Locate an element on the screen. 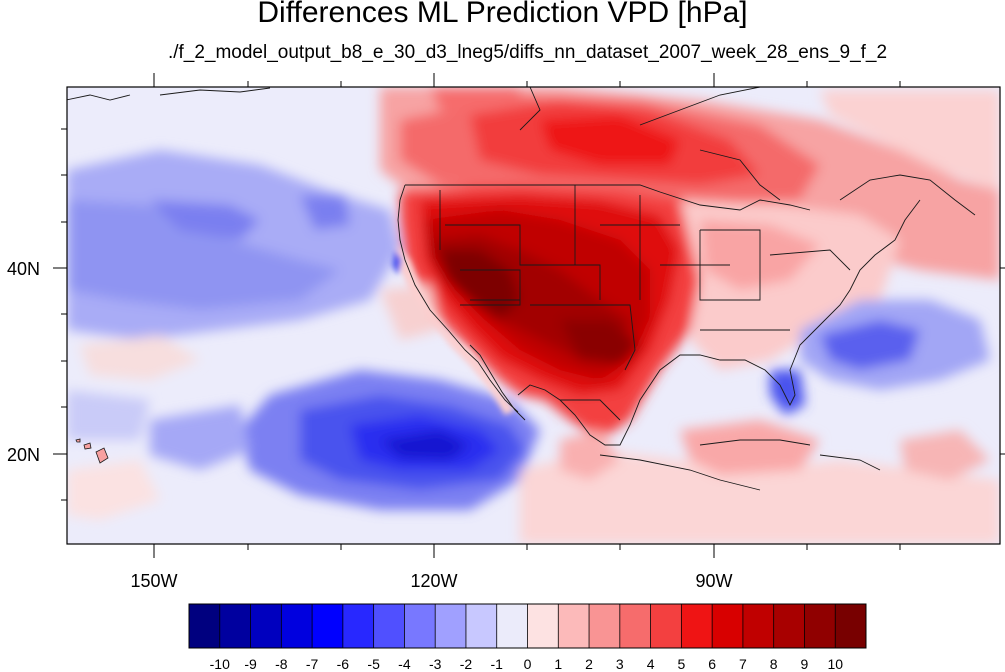 The image size is (1005, 672). colorbar-frame is located at coordinates (527, 626).